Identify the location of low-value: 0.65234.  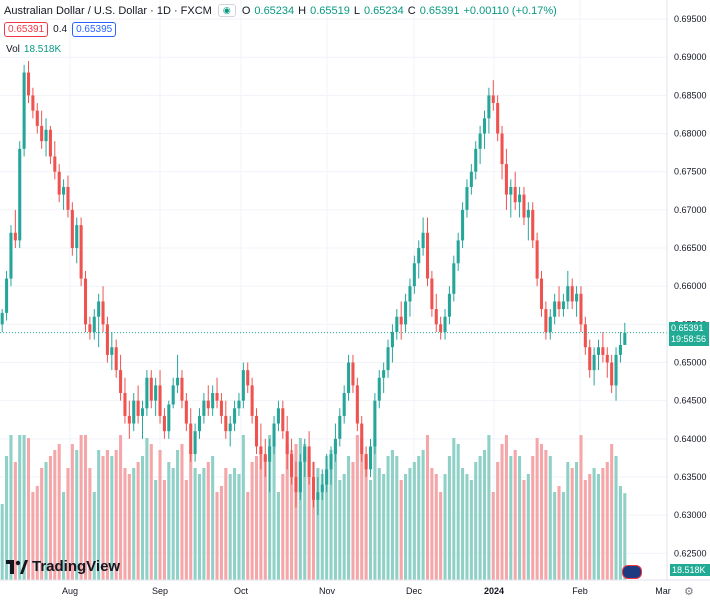
(384, 10).